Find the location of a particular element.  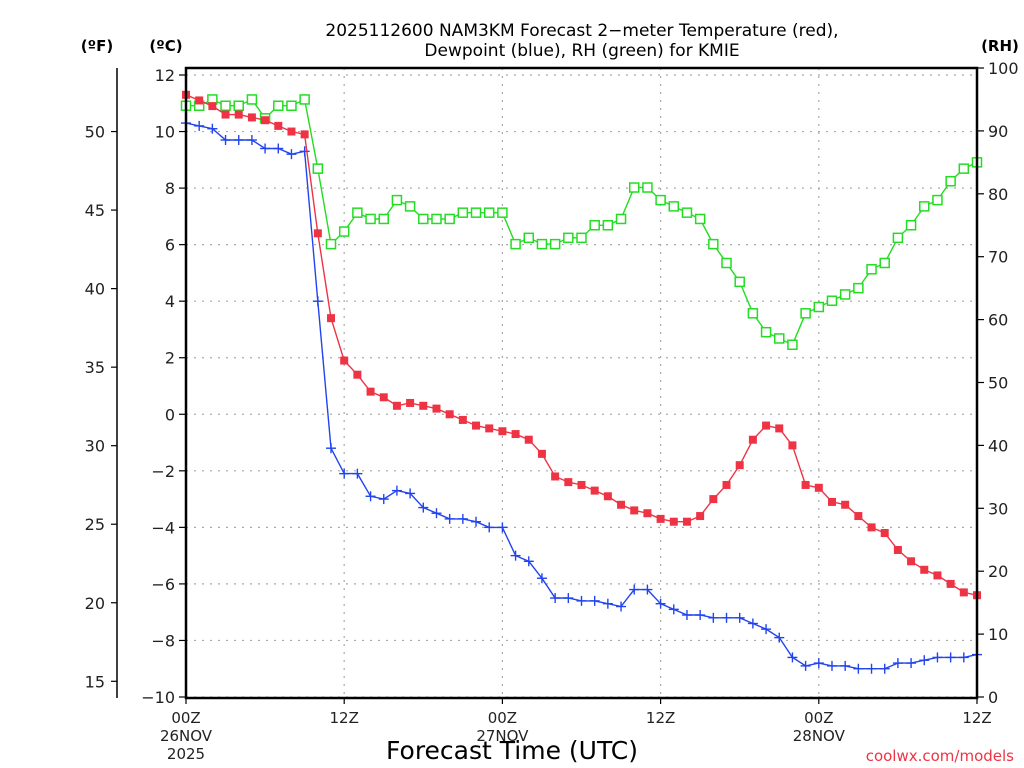

credit-link: coolwx.com/models is located at coordinates (940, 756).